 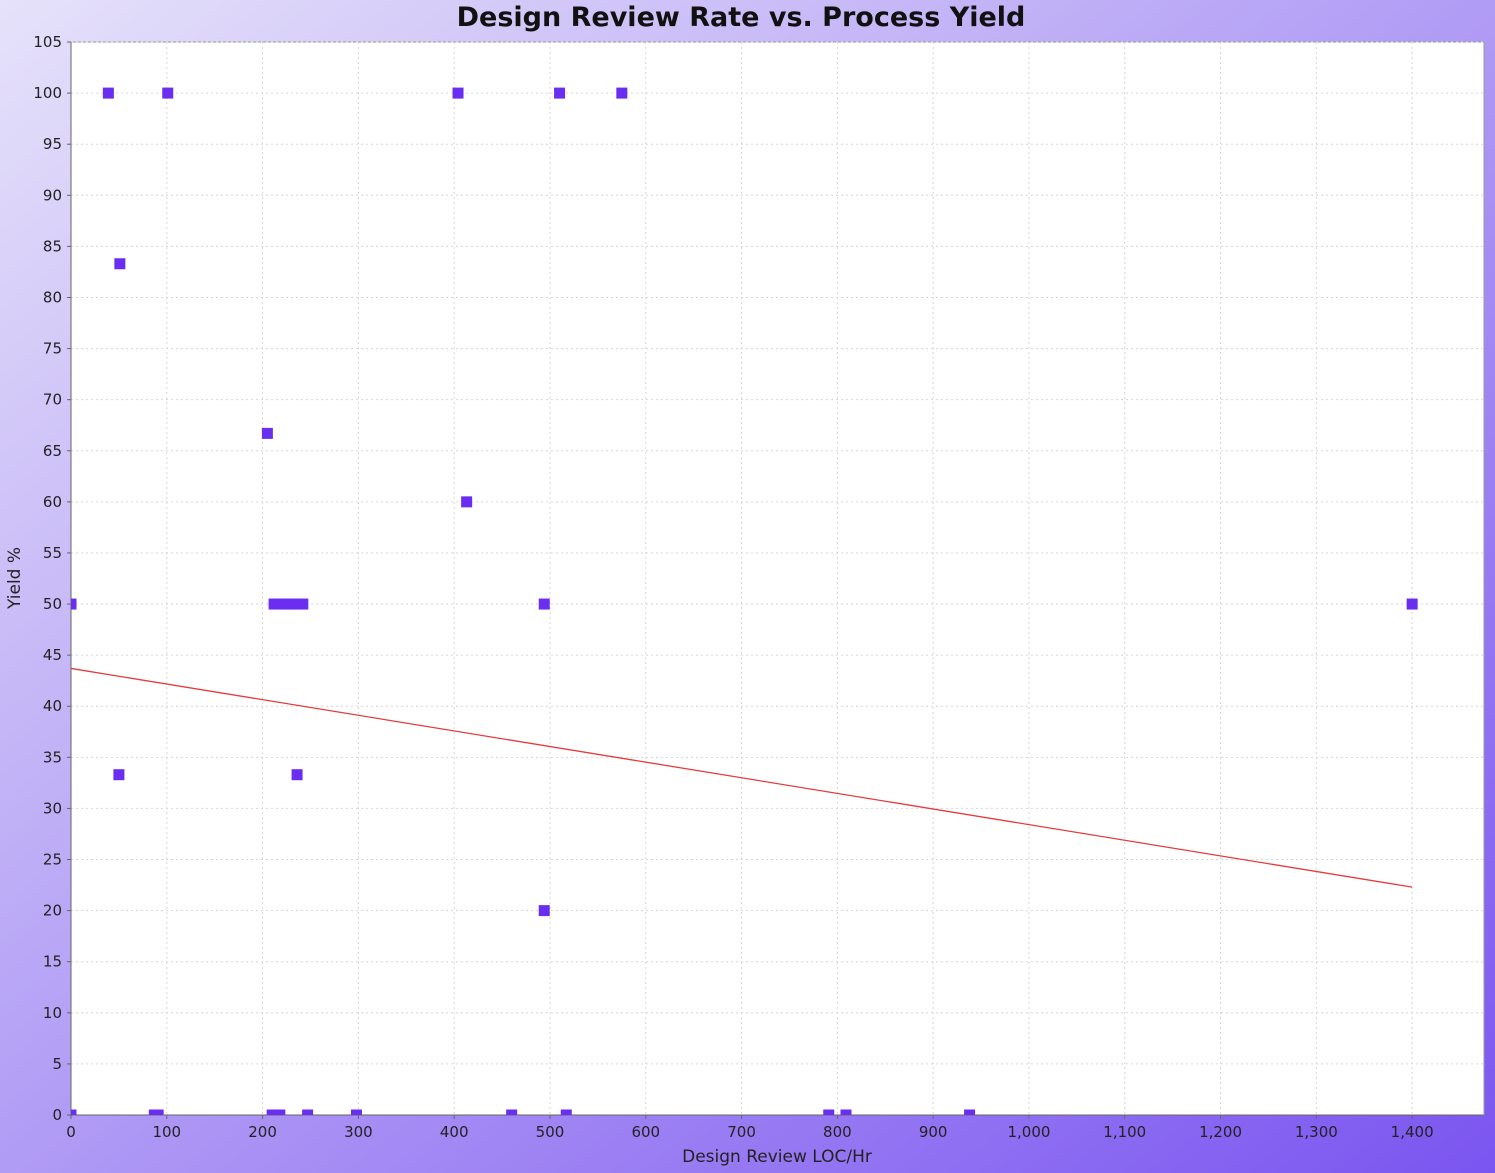 I want to click on y-tick-label: 70, so click(x=52, y=400).